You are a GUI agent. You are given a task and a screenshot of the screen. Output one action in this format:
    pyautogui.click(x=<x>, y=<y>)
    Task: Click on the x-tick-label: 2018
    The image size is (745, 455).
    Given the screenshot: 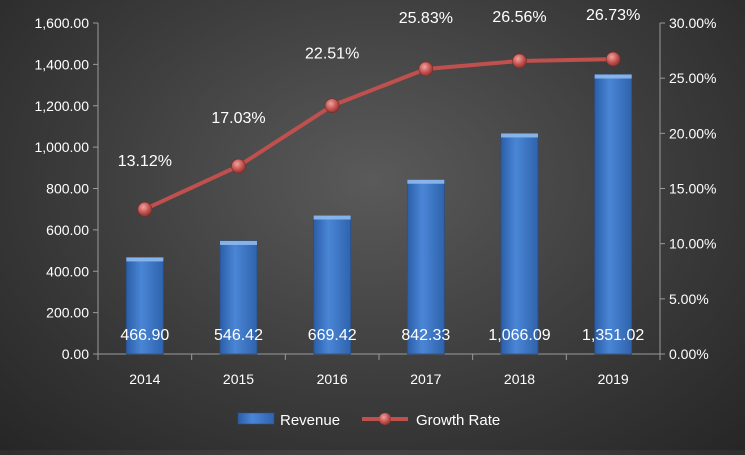 What is the action you would take?
    pyautogui.click(x=519, y=379)
    